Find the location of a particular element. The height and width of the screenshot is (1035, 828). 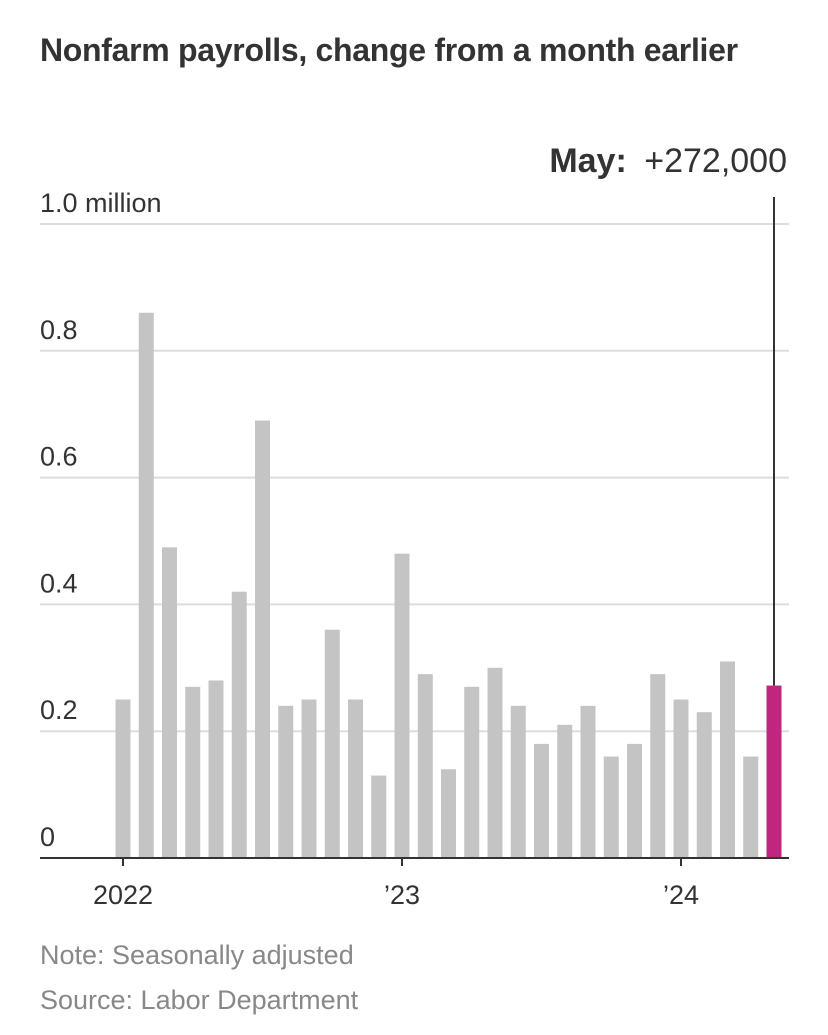

x-tick-label: ’24 is located at coordinates (681, 895).